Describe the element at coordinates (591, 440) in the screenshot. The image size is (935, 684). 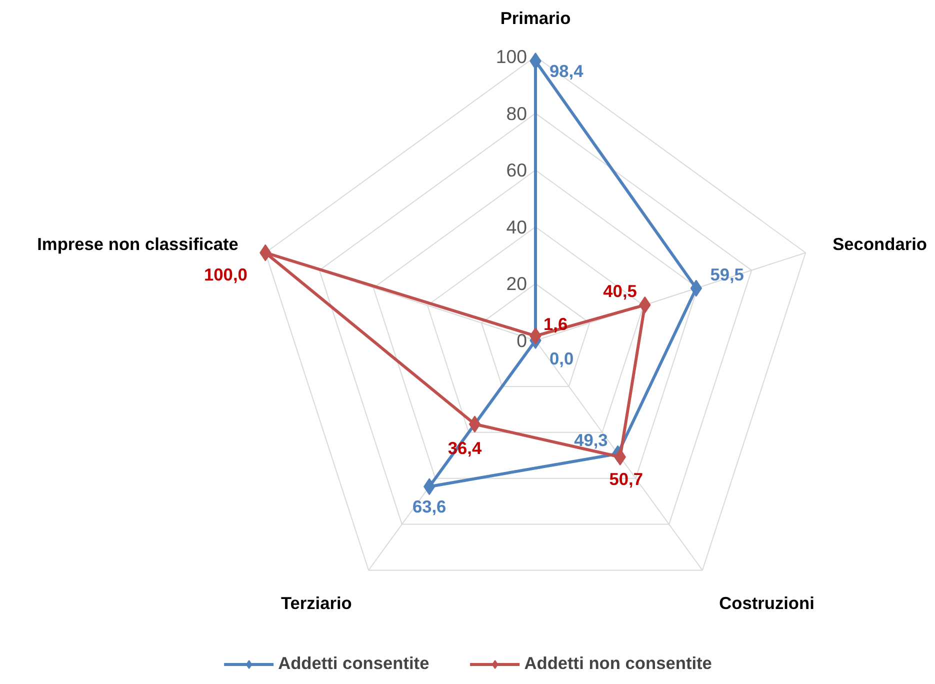
I see `data-label: 49,3` at that location.